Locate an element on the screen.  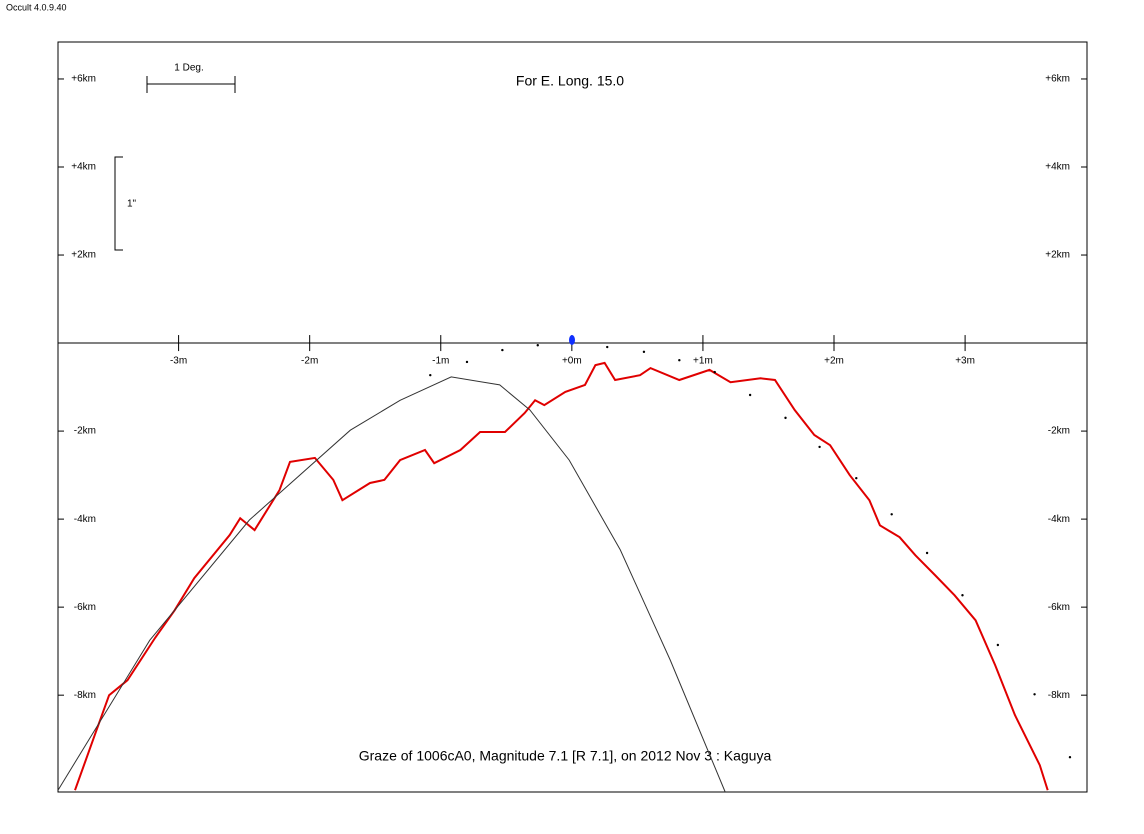
deg-scale-label: 1 Deg. is located at coordinates (188, 68).